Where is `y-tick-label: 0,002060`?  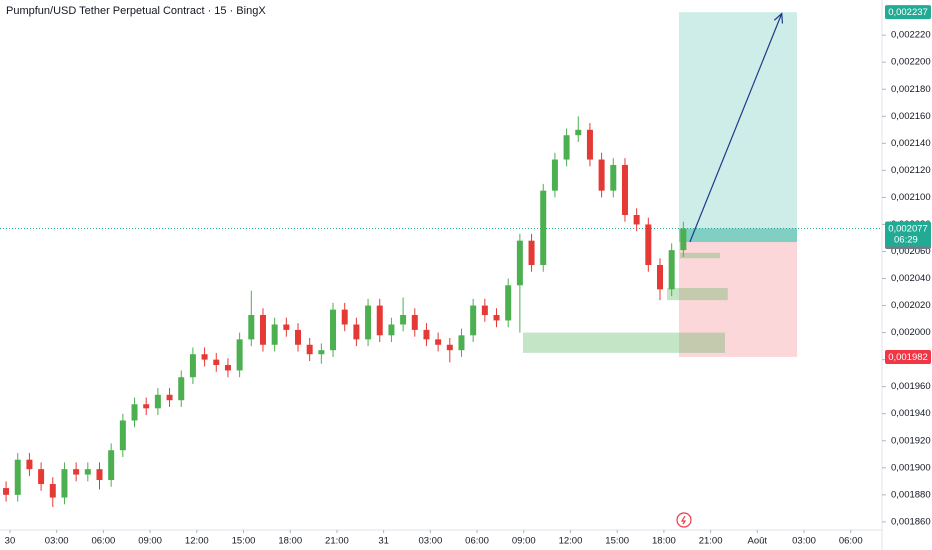
y-tick-label: 0,002060 is located at coordinates (911, 251).